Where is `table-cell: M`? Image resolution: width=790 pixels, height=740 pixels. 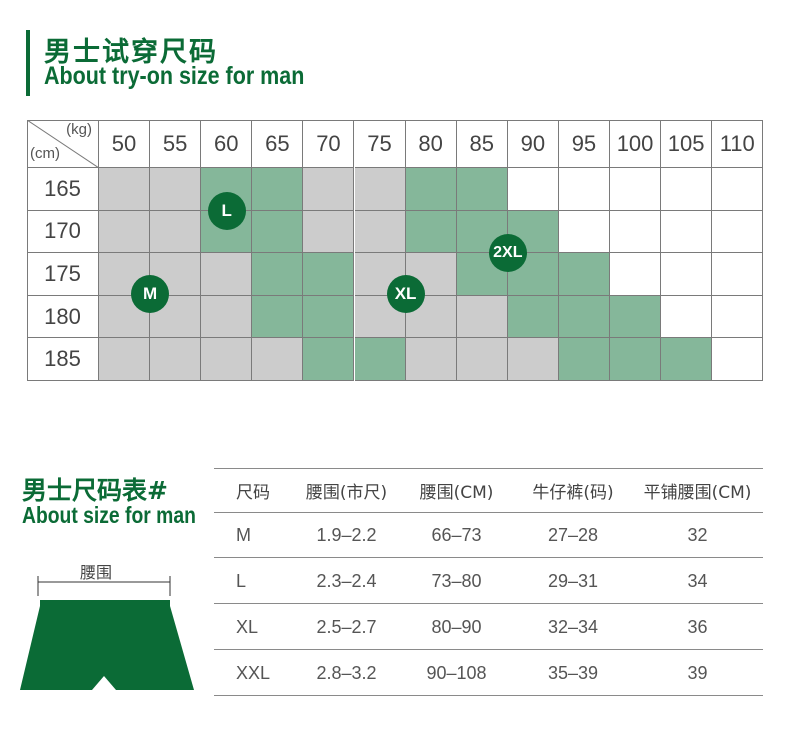
table-cell: M is located at coordinates (243, 534).